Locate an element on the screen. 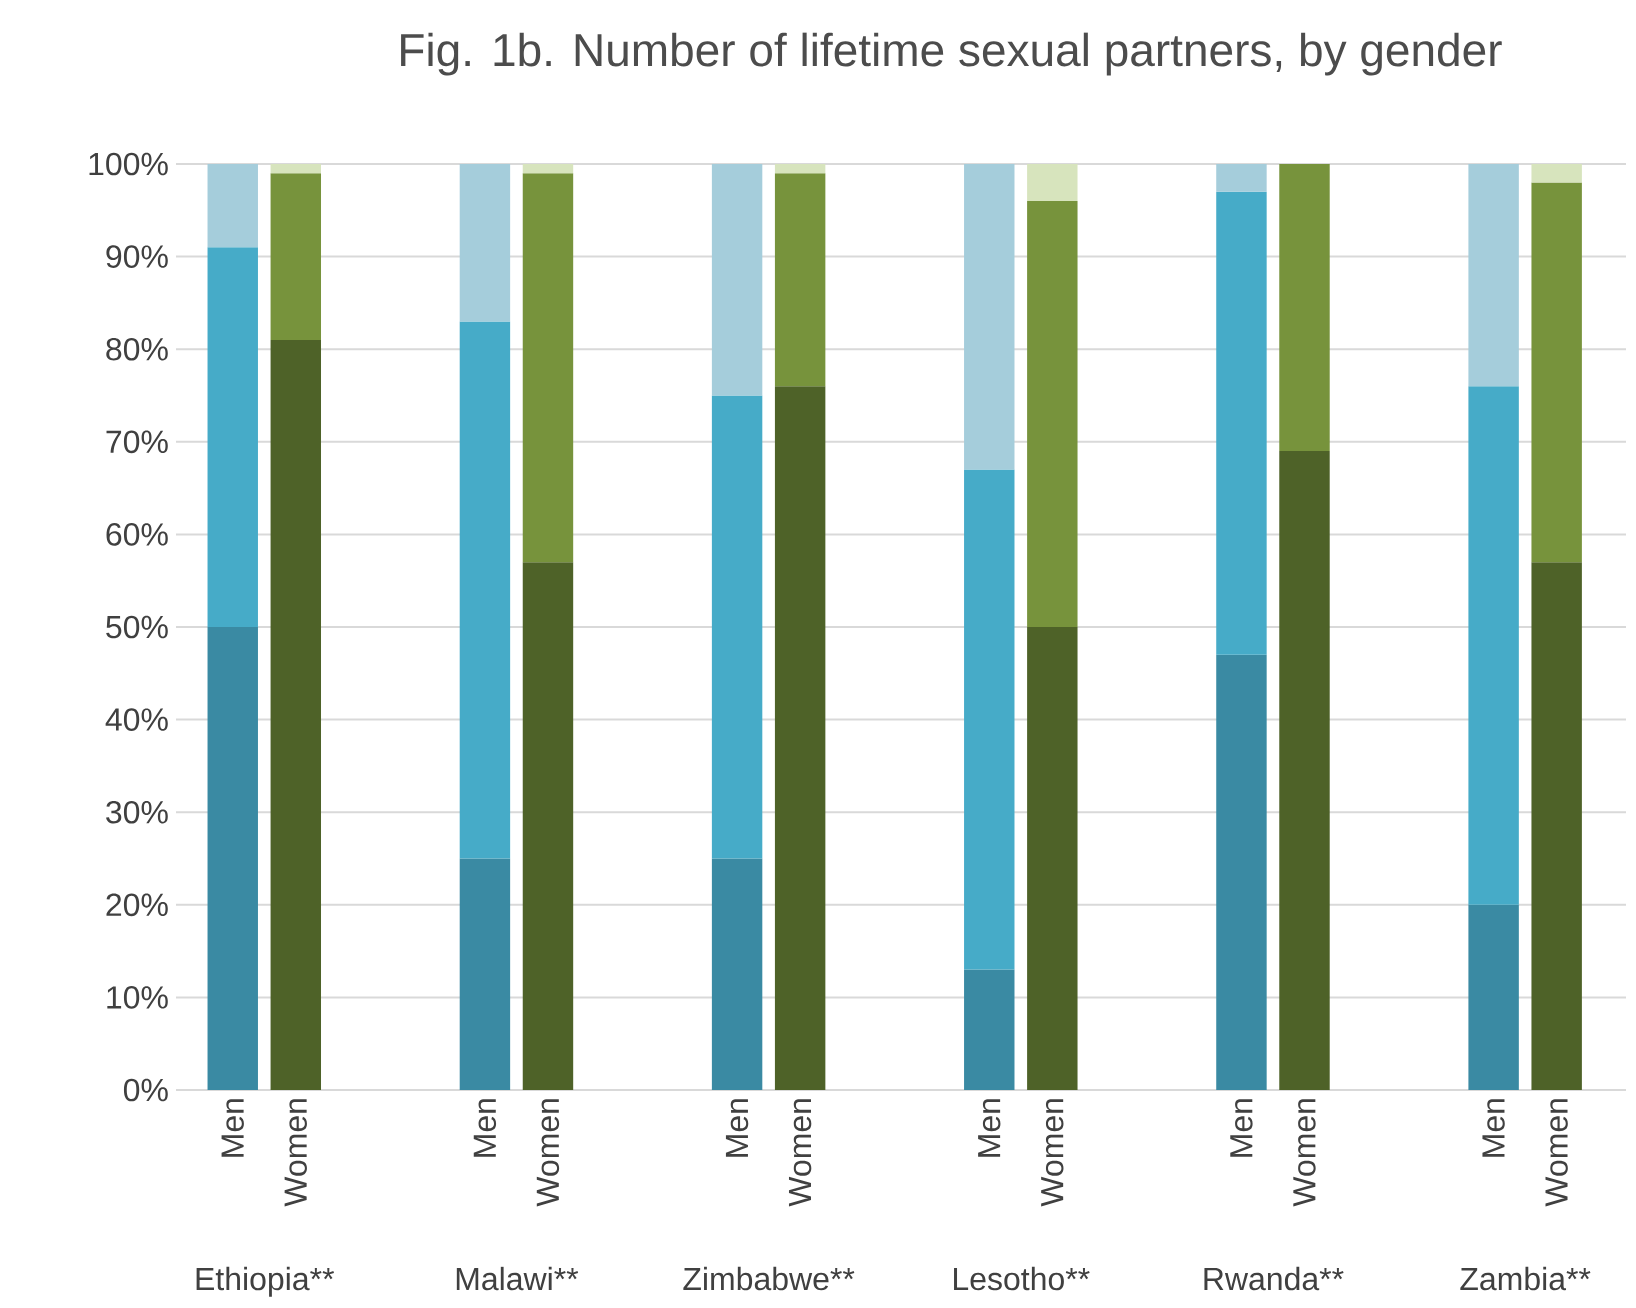 Image resolution: width=1636 pixels, height=1308 pixels. text: Ethiopia** is located at coordinates (265, 1281).